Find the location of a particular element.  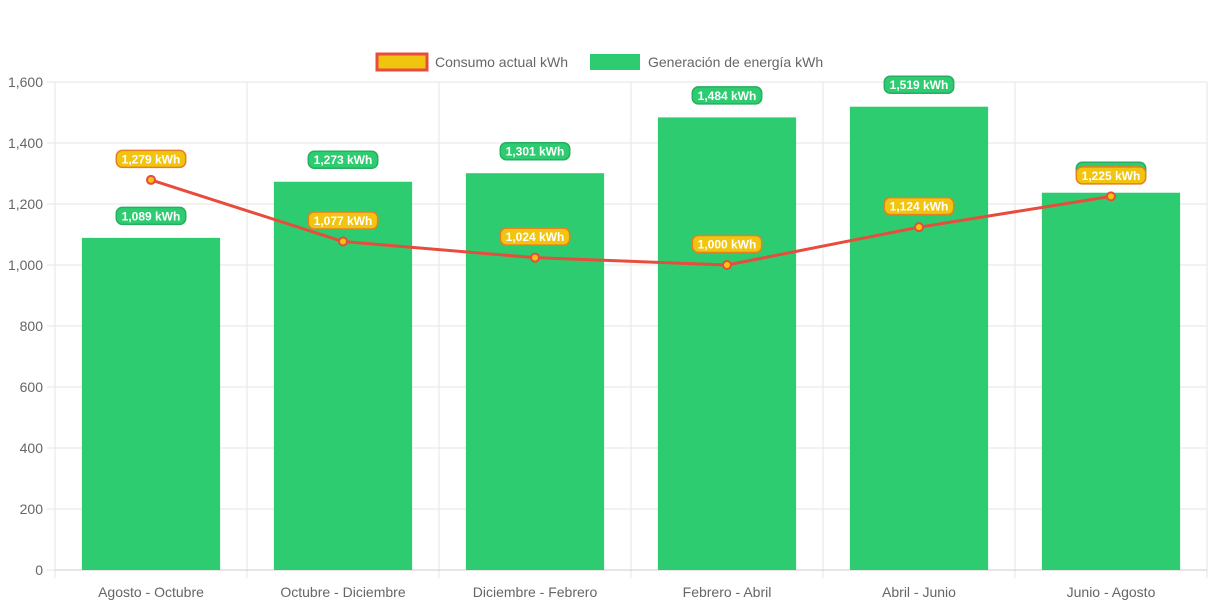

x-tick-label: Octubre - Diciembre is located at coordinates (342, 592).